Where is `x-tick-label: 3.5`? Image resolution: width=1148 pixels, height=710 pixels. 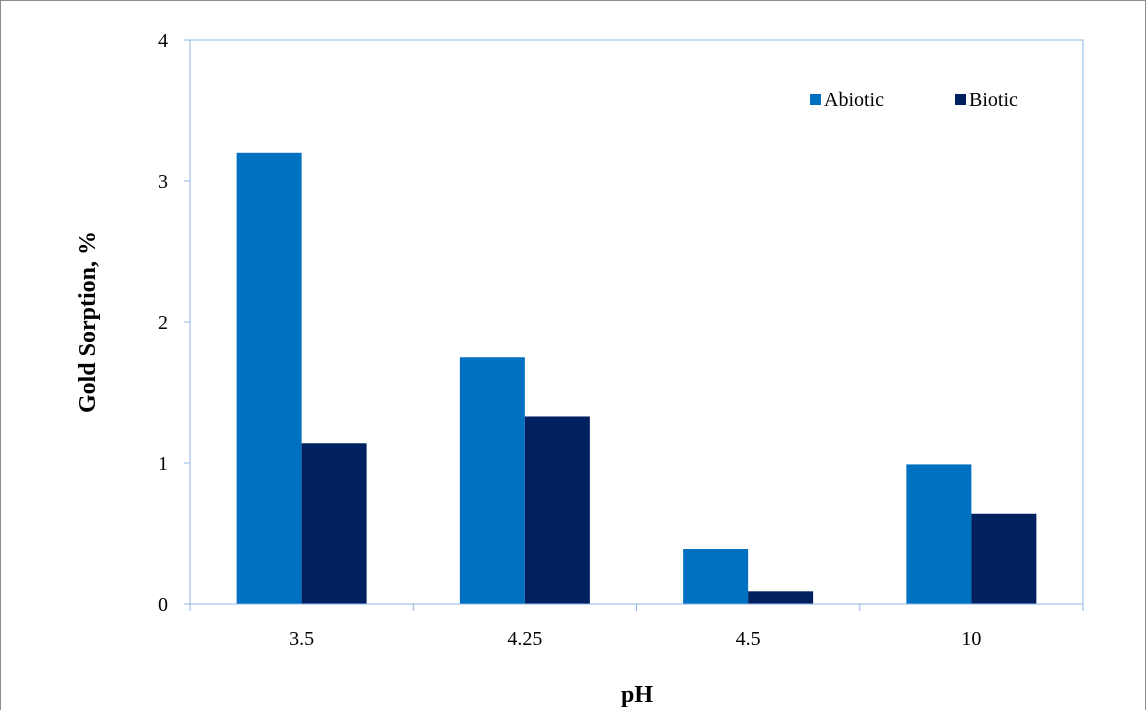 x-tick-label: 3.5 is located at coordinates (301, 639).